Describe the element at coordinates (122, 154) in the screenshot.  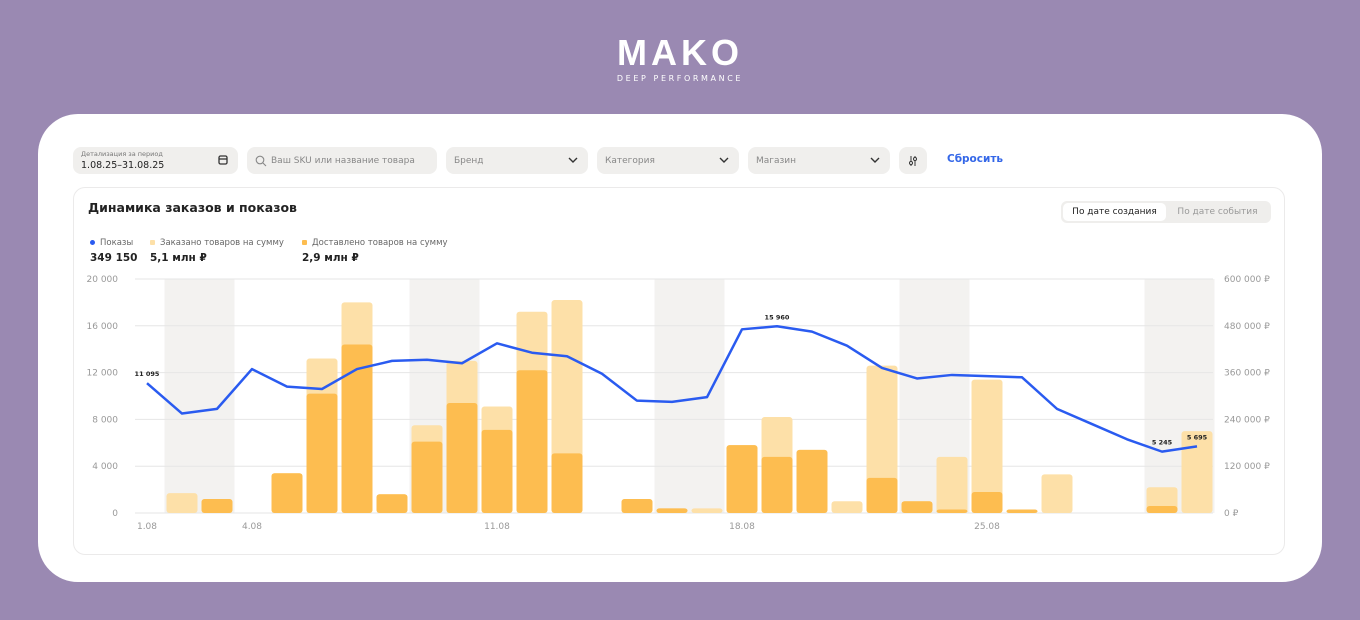
I see `period-label: Детализация за период` at that location.